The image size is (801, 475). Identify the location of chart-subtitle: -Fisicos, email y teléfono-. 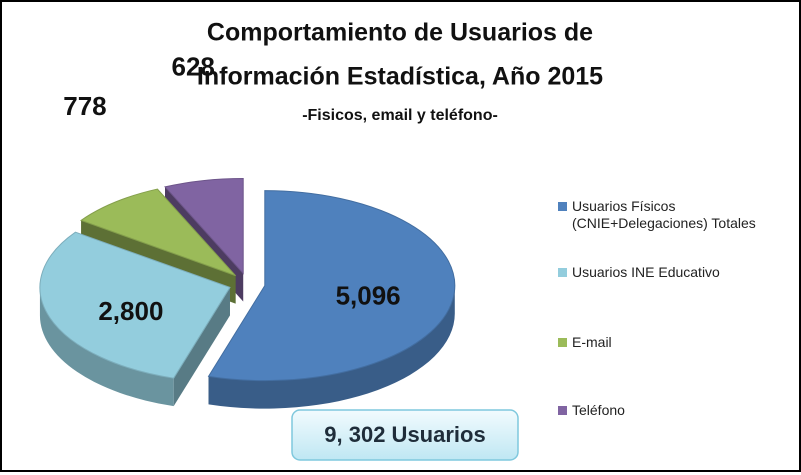
(400, 115).